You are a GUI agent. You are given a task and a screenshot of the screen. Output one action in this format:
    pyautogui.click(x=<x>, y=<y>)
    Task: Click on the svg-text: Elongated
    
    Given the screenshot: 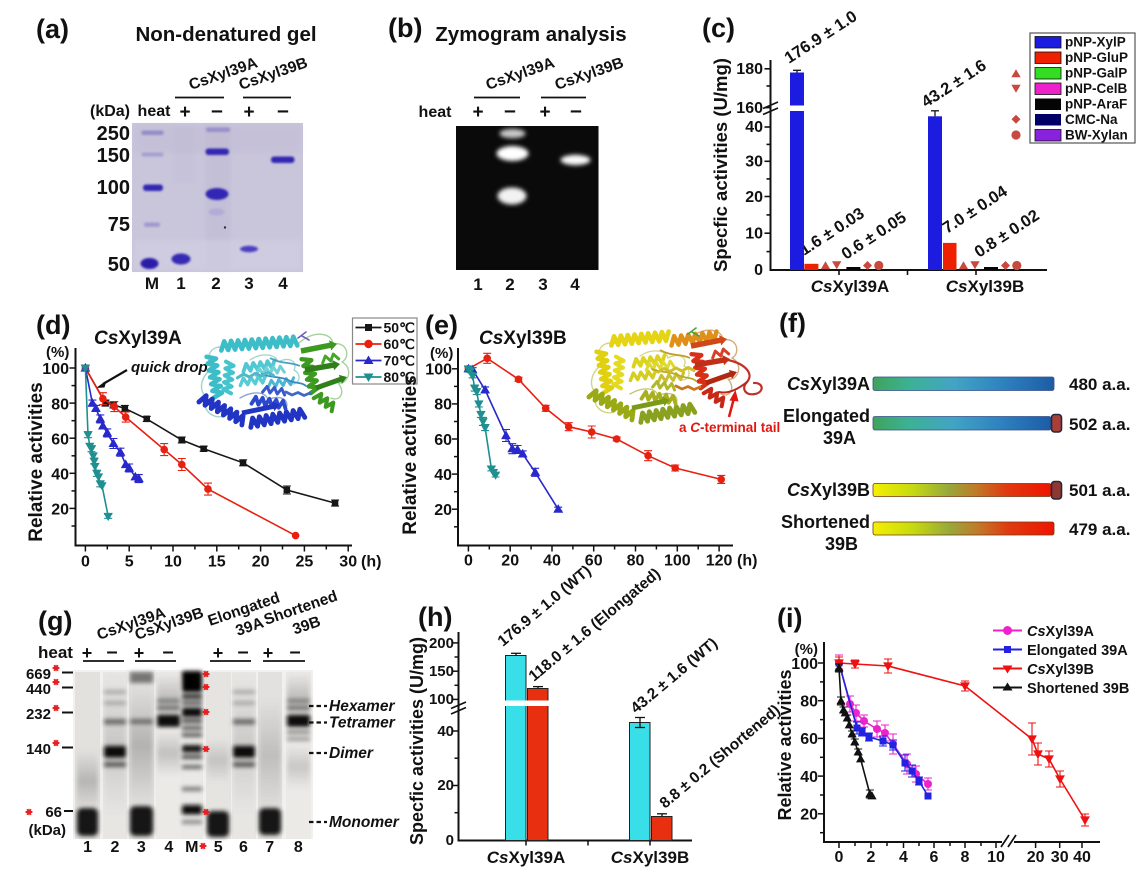 What is the action you would take?
    pyautogui.click(x=826, y=416)
    